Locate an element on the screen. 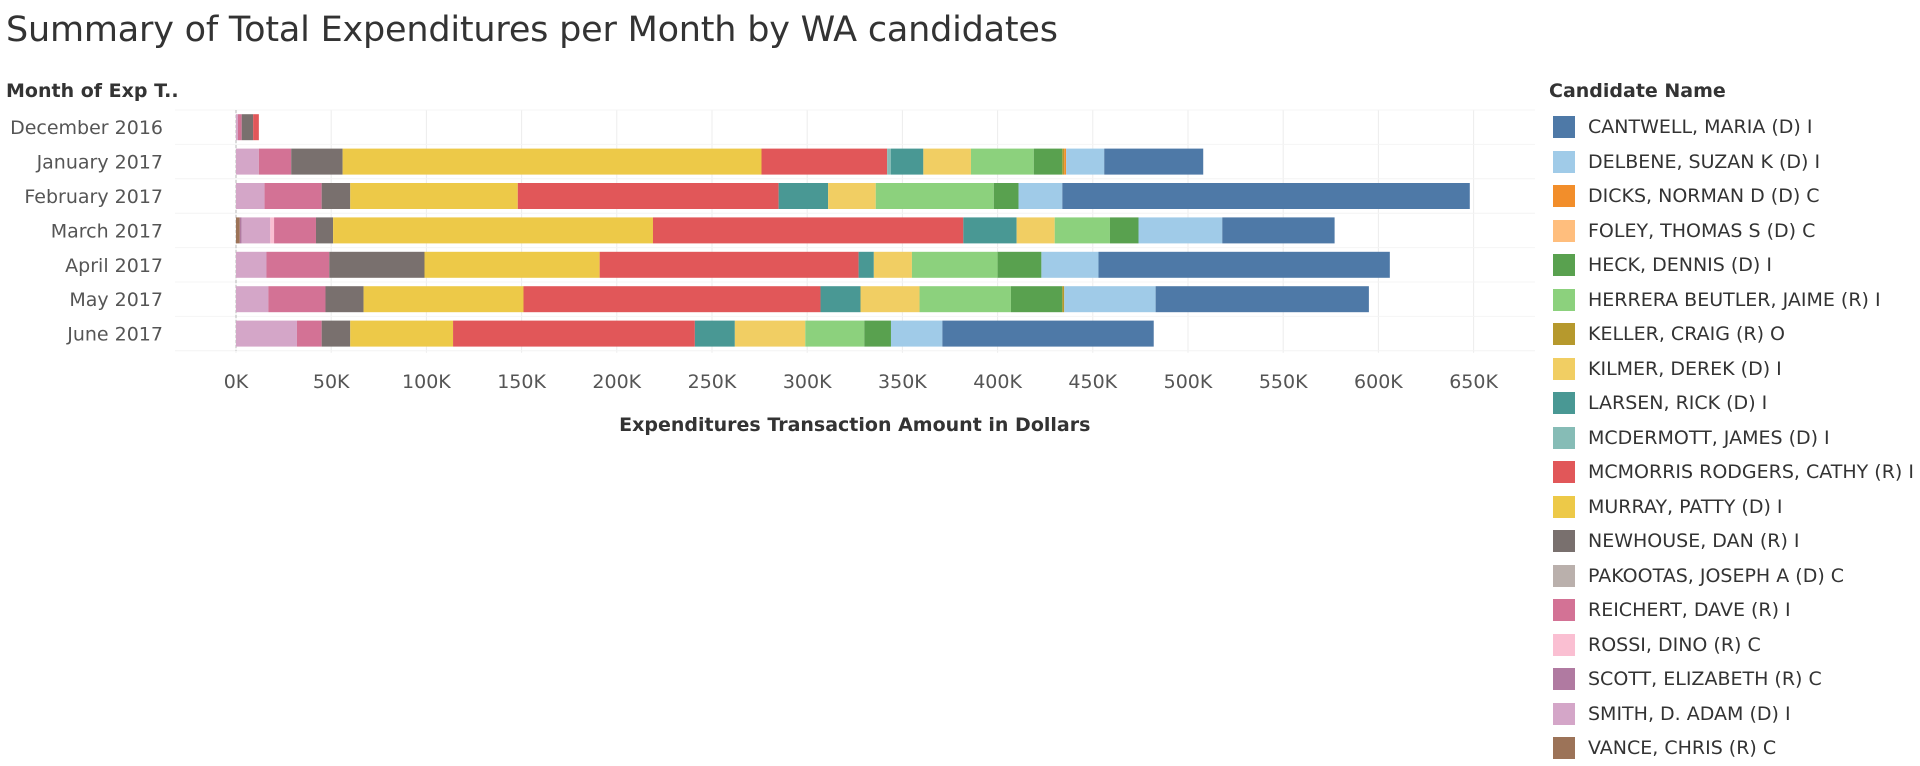 This screenshot has height=766, width=1920. legend-item: PAKOOTAS, JOSEPH A (D) C is located at coordinates (1734, 576).